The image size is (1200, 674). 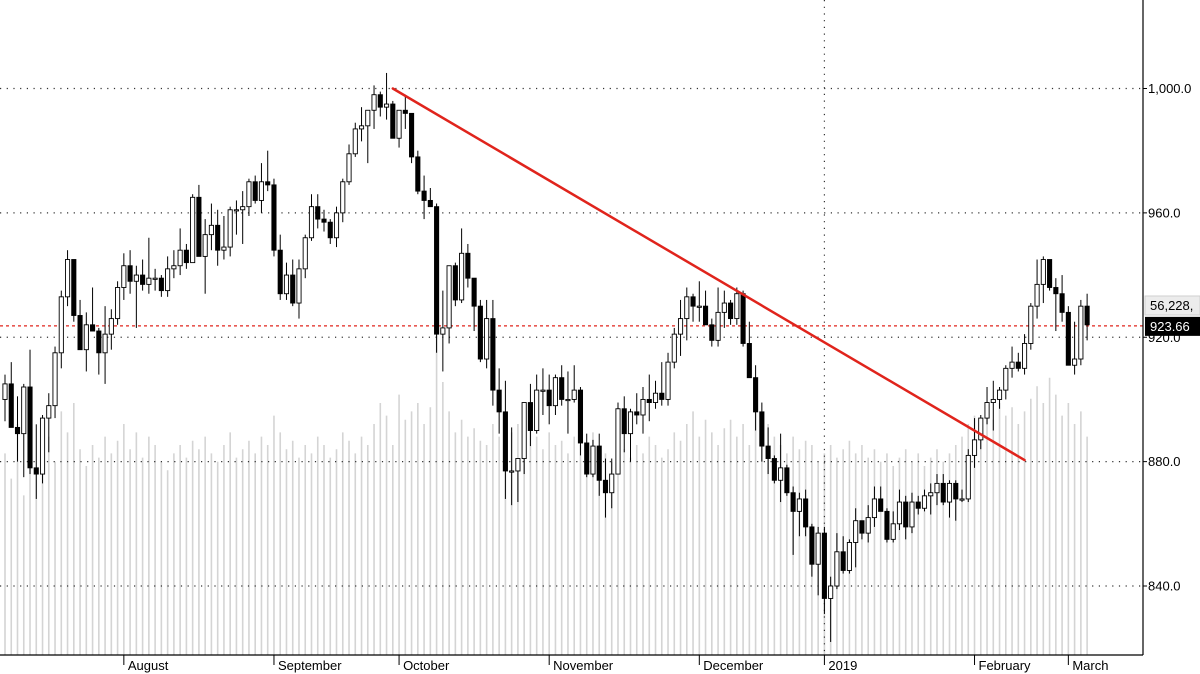 I want to click on volume-badge, so click(x=1172, y=305).